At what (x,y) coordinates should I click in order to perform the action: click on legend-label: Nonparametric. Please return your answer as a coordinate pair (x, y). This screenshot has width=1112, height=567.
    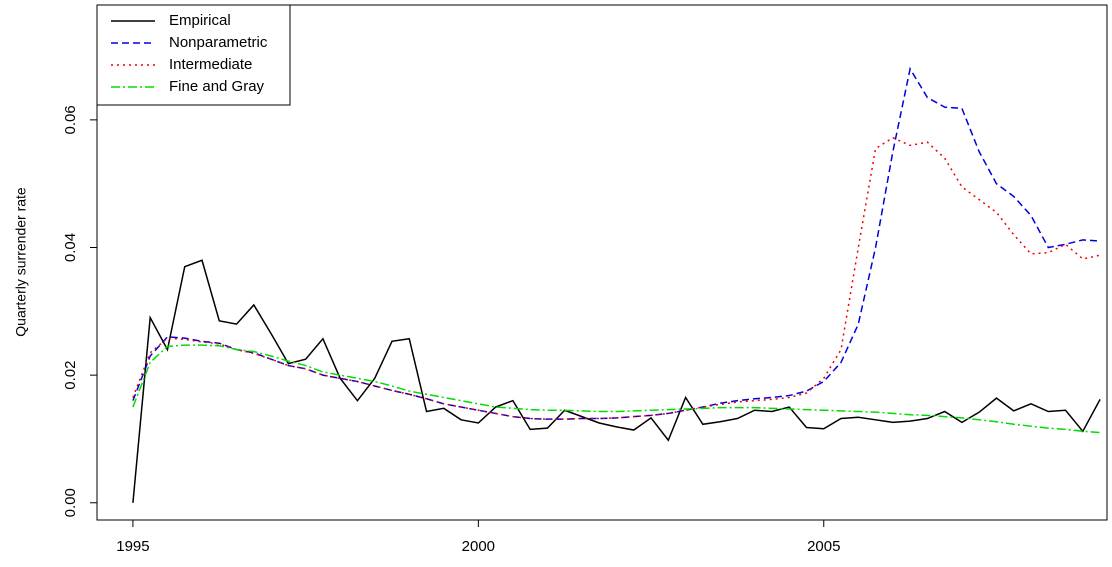
    Looking at the image, I should click on (218, 42).